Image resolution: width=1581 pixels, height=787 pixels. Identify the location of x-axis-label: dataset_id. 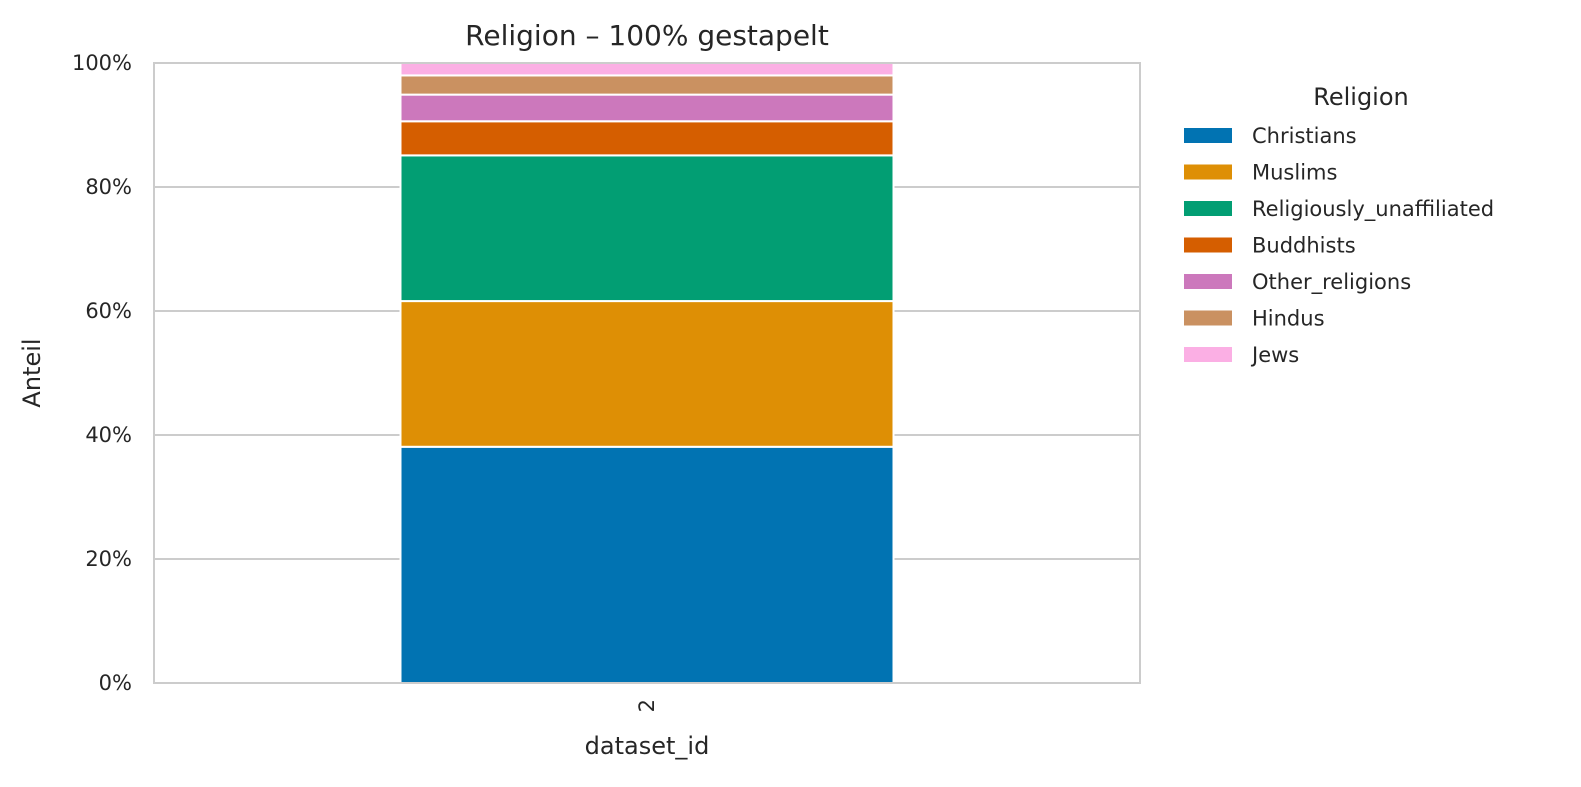
(647, 746).